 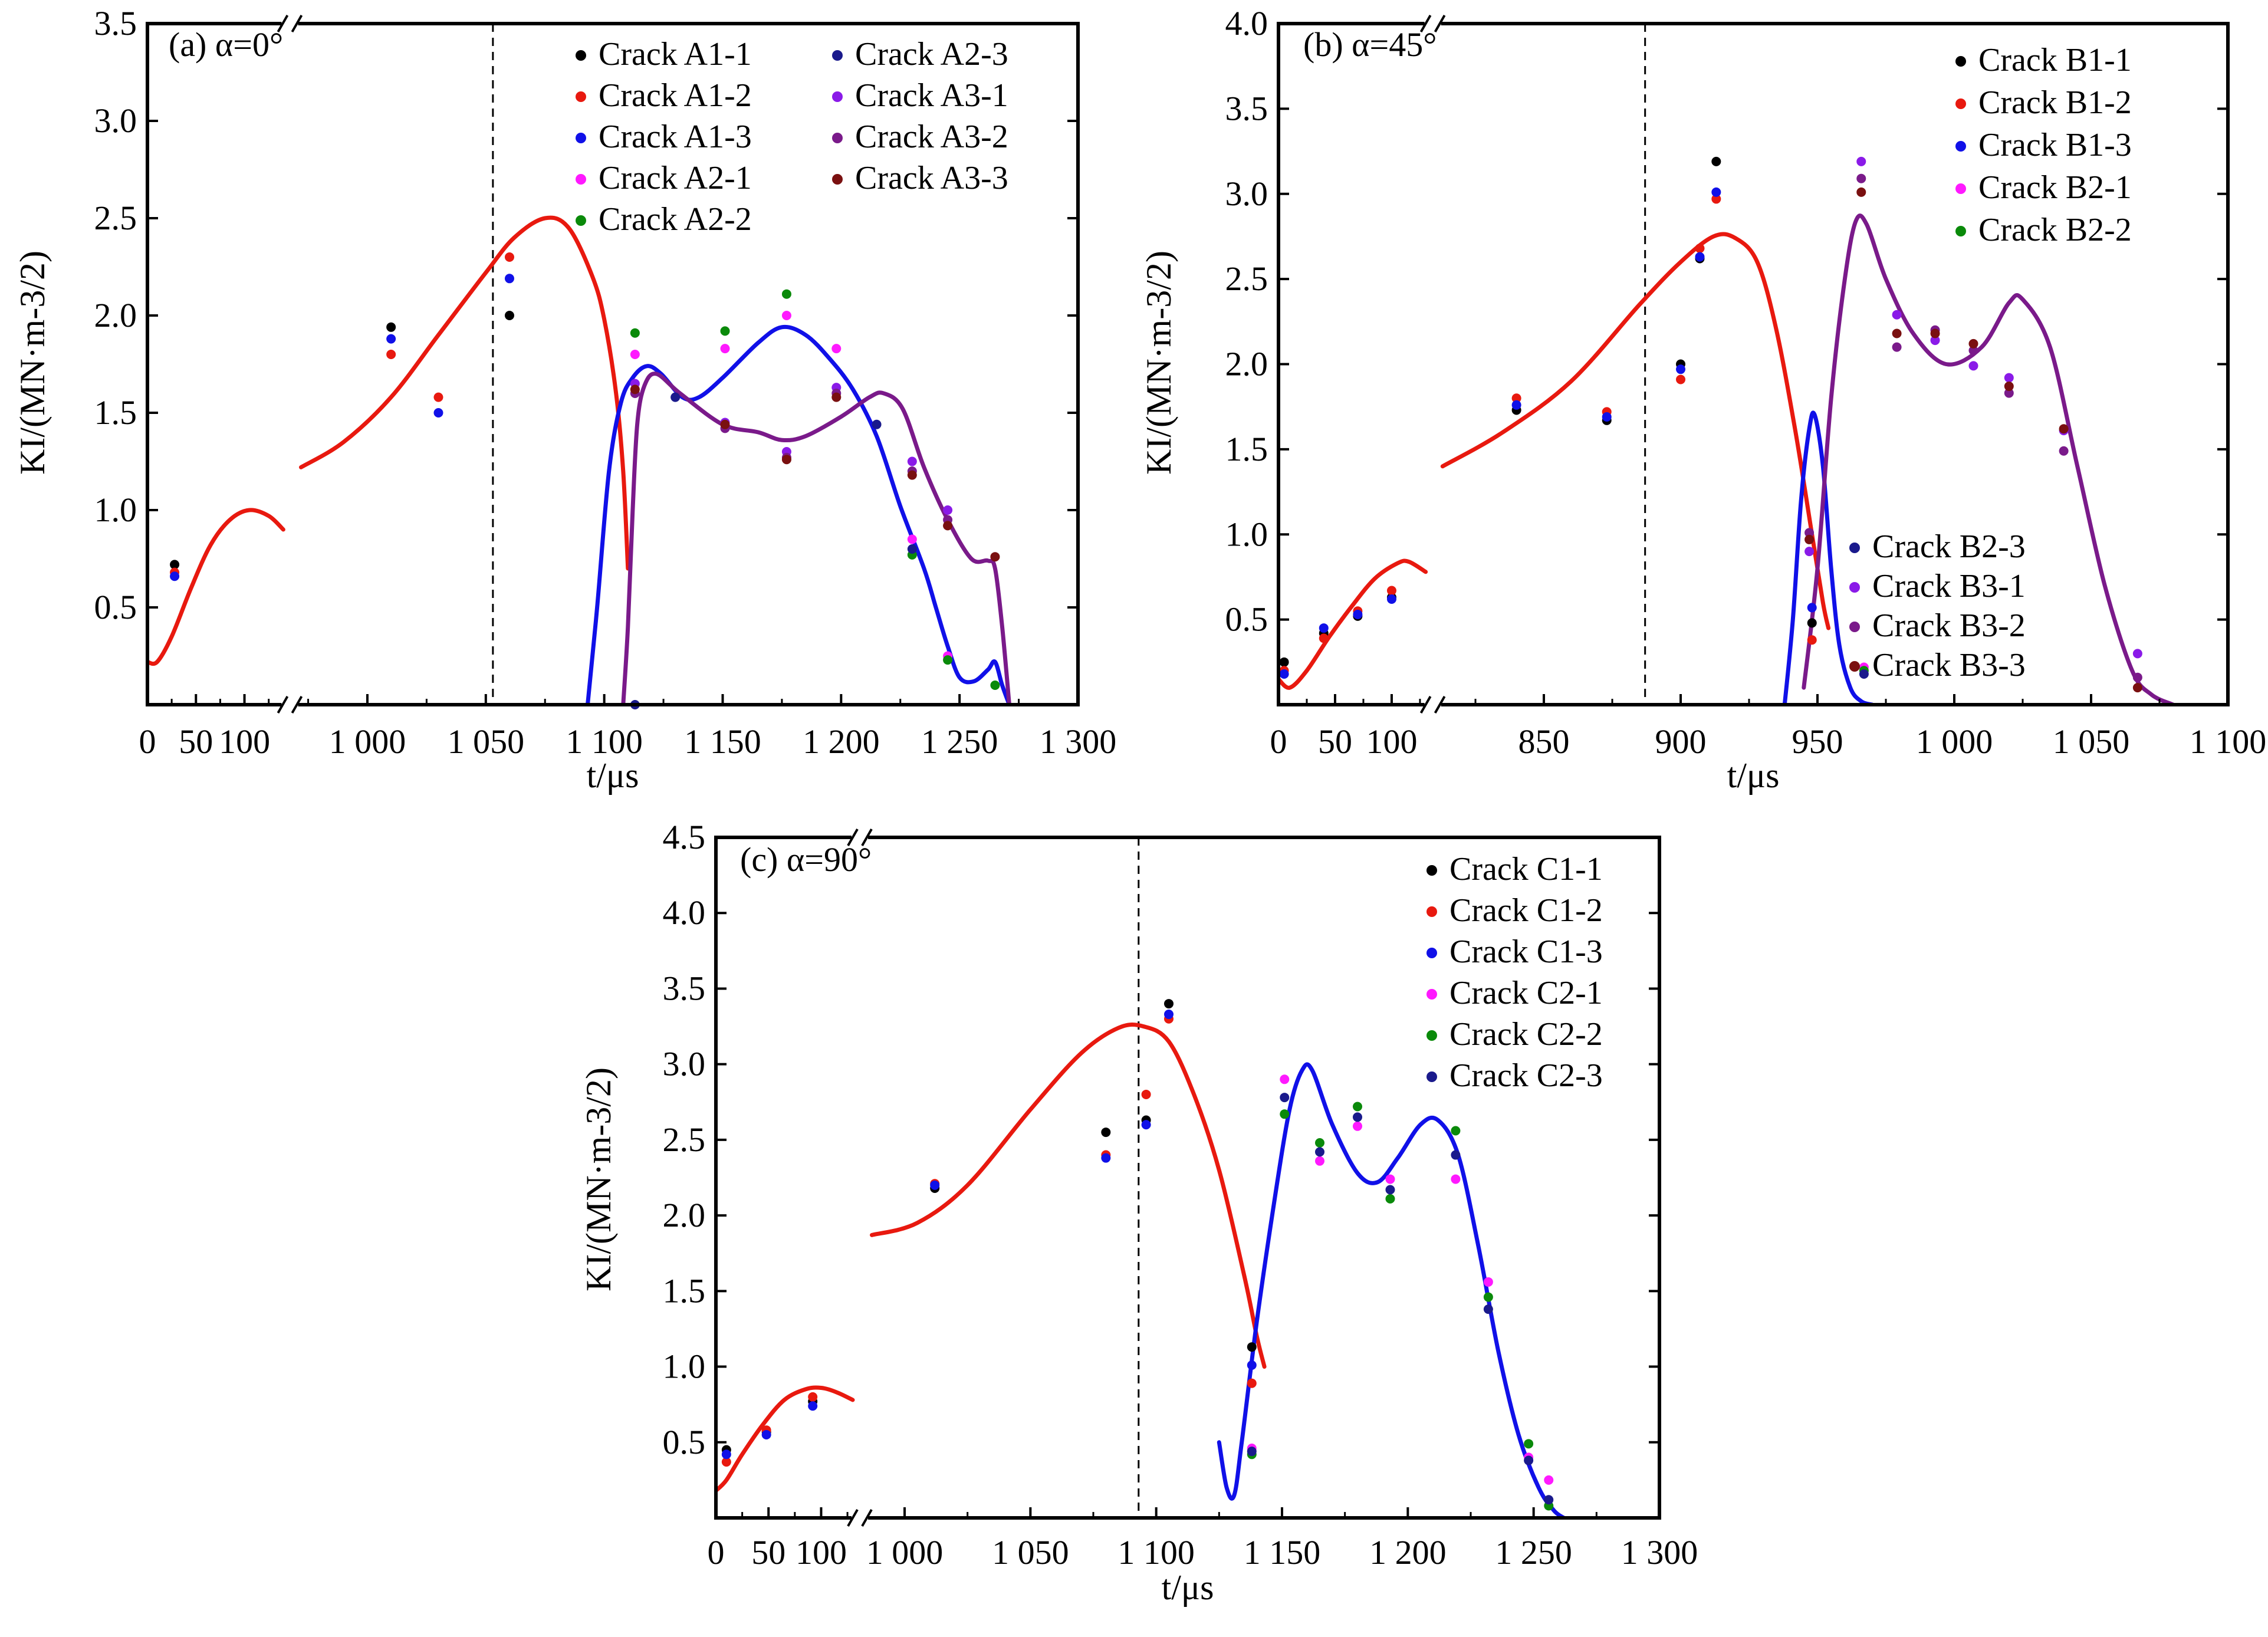 What do you see at coordinates (1949, 586) in the screenshot?
I see `legend-entry: Crack B3-1` at bounding box center [1949, 586].